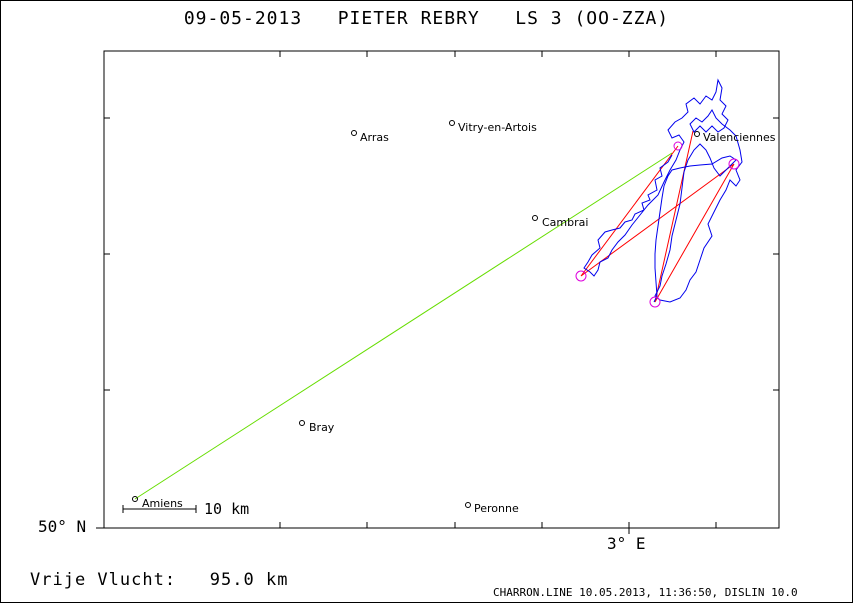 The height and width of the screenshot is (603, 853). I want to click on place-marker-amiens, so click(135, 499).